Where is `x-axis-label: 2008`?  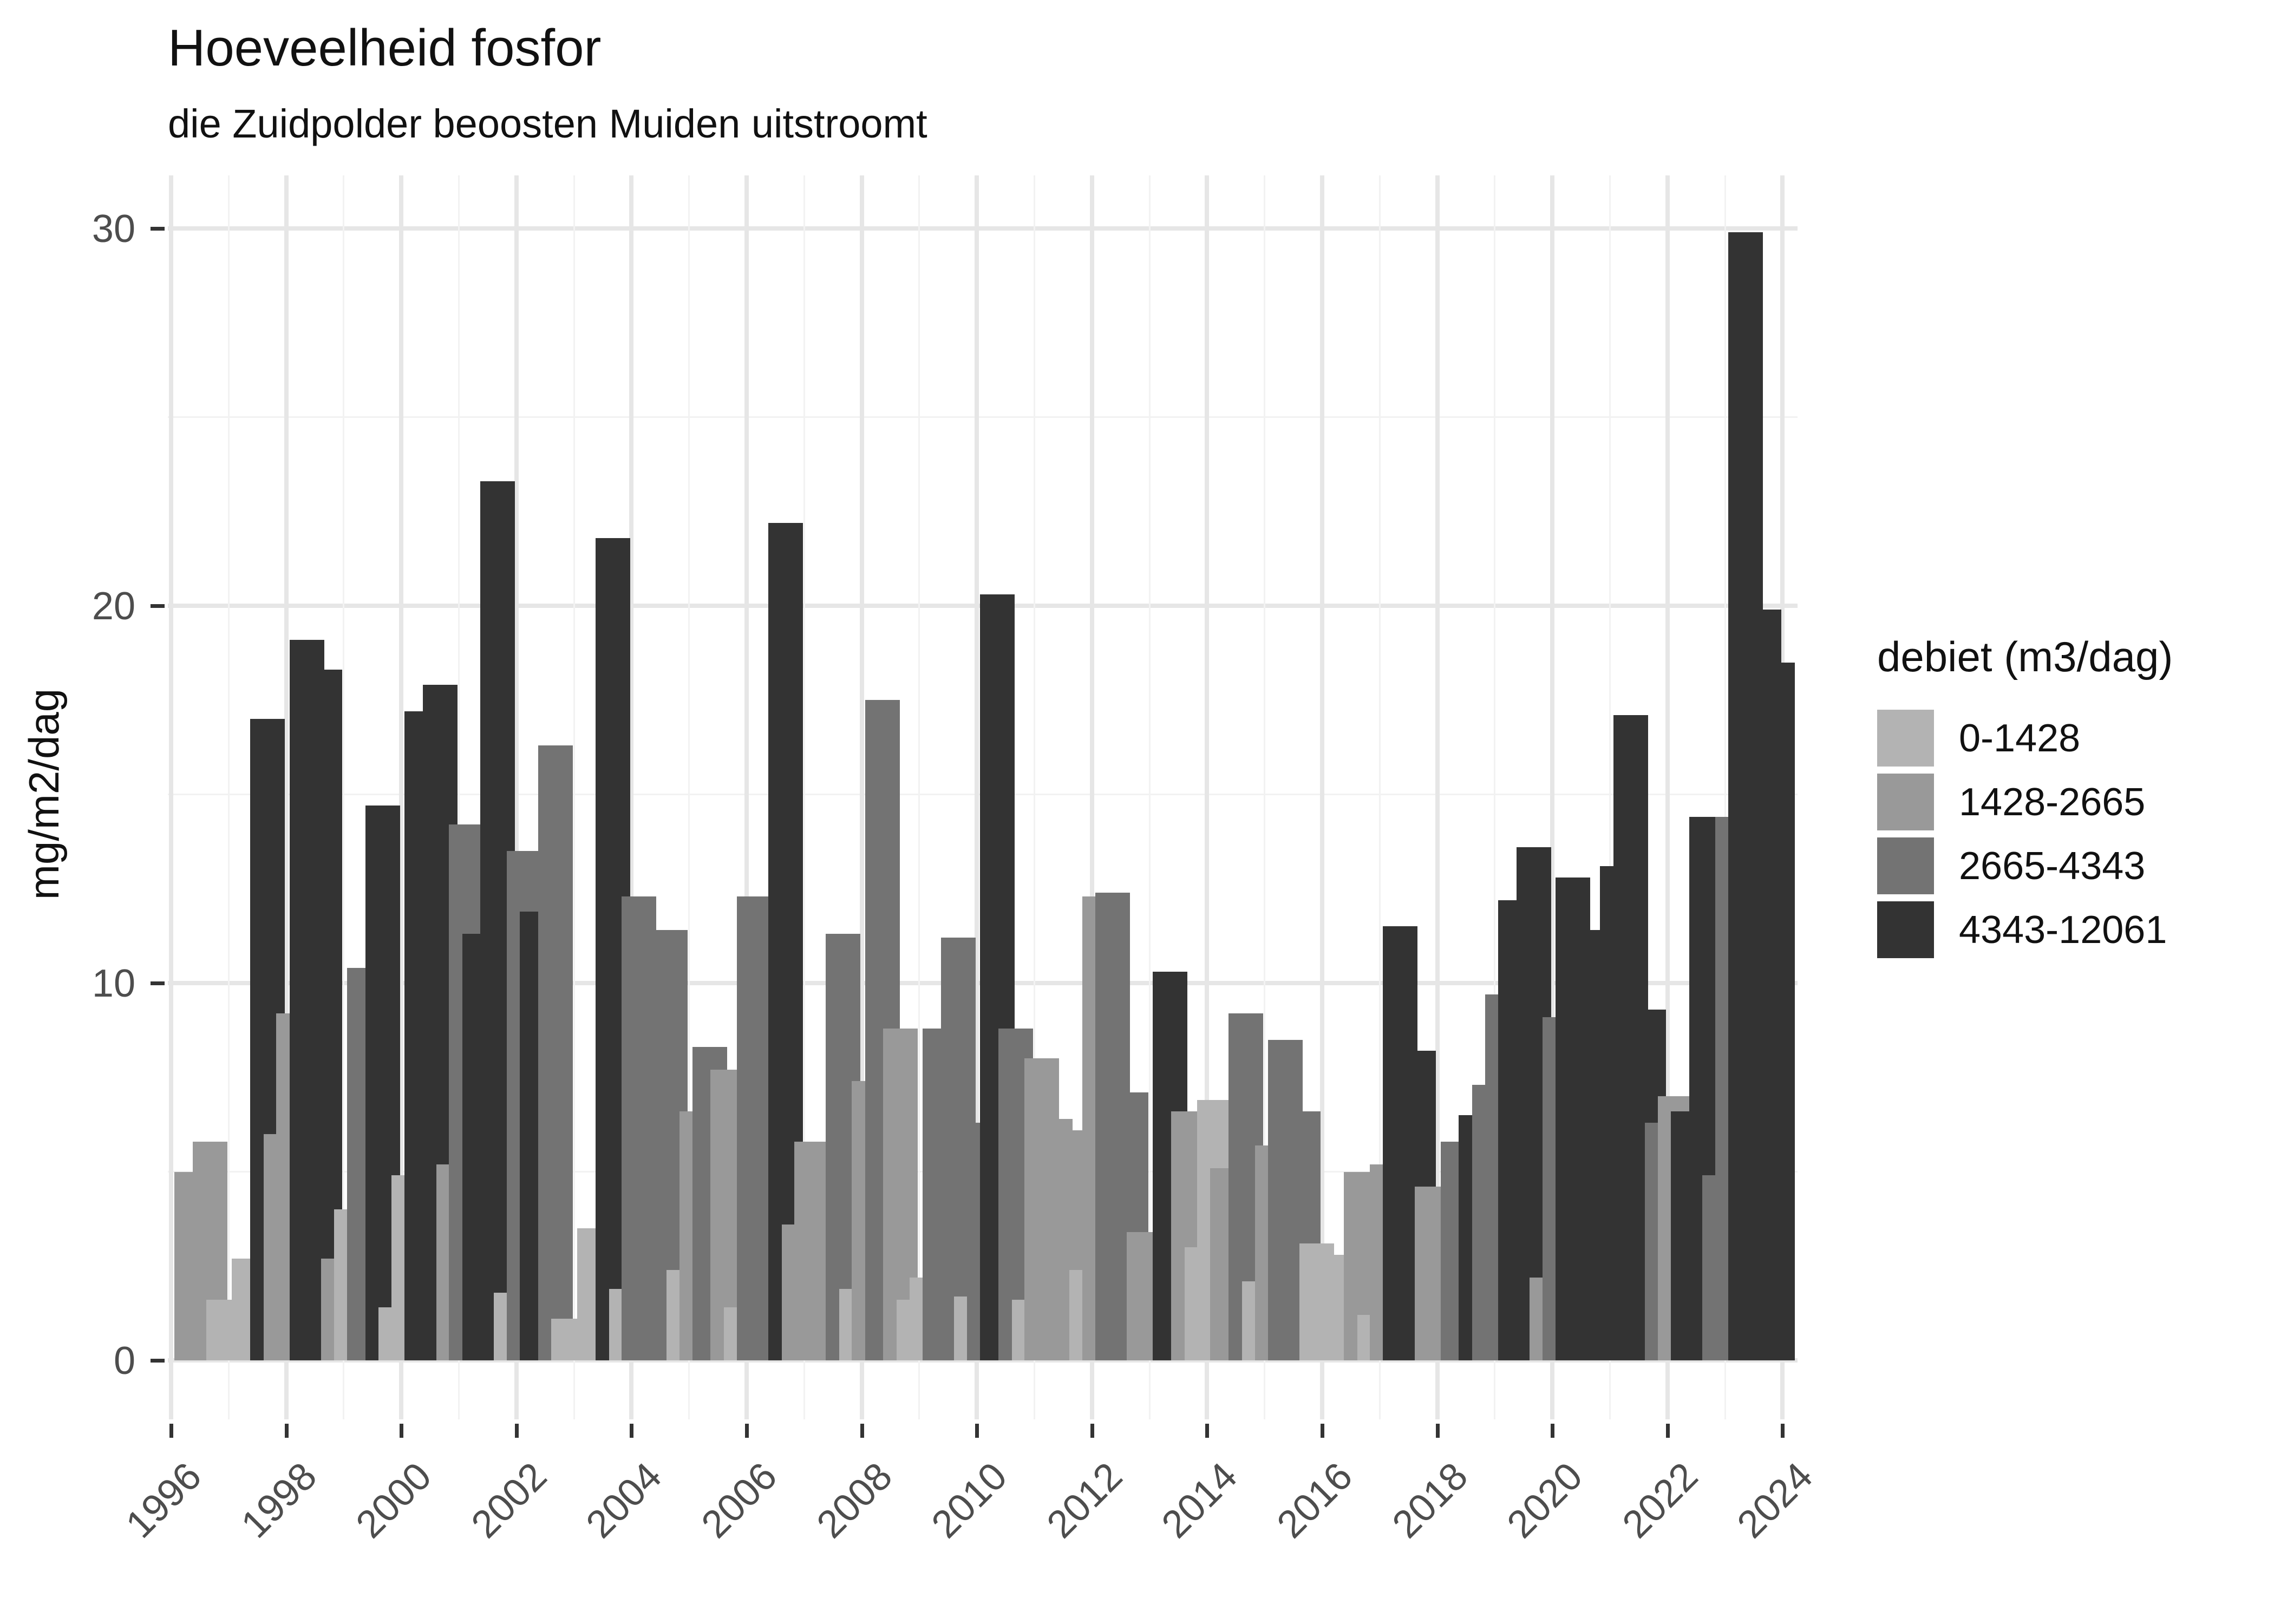
x-axis-label: 2008 is located at coordinates (854, 1500).